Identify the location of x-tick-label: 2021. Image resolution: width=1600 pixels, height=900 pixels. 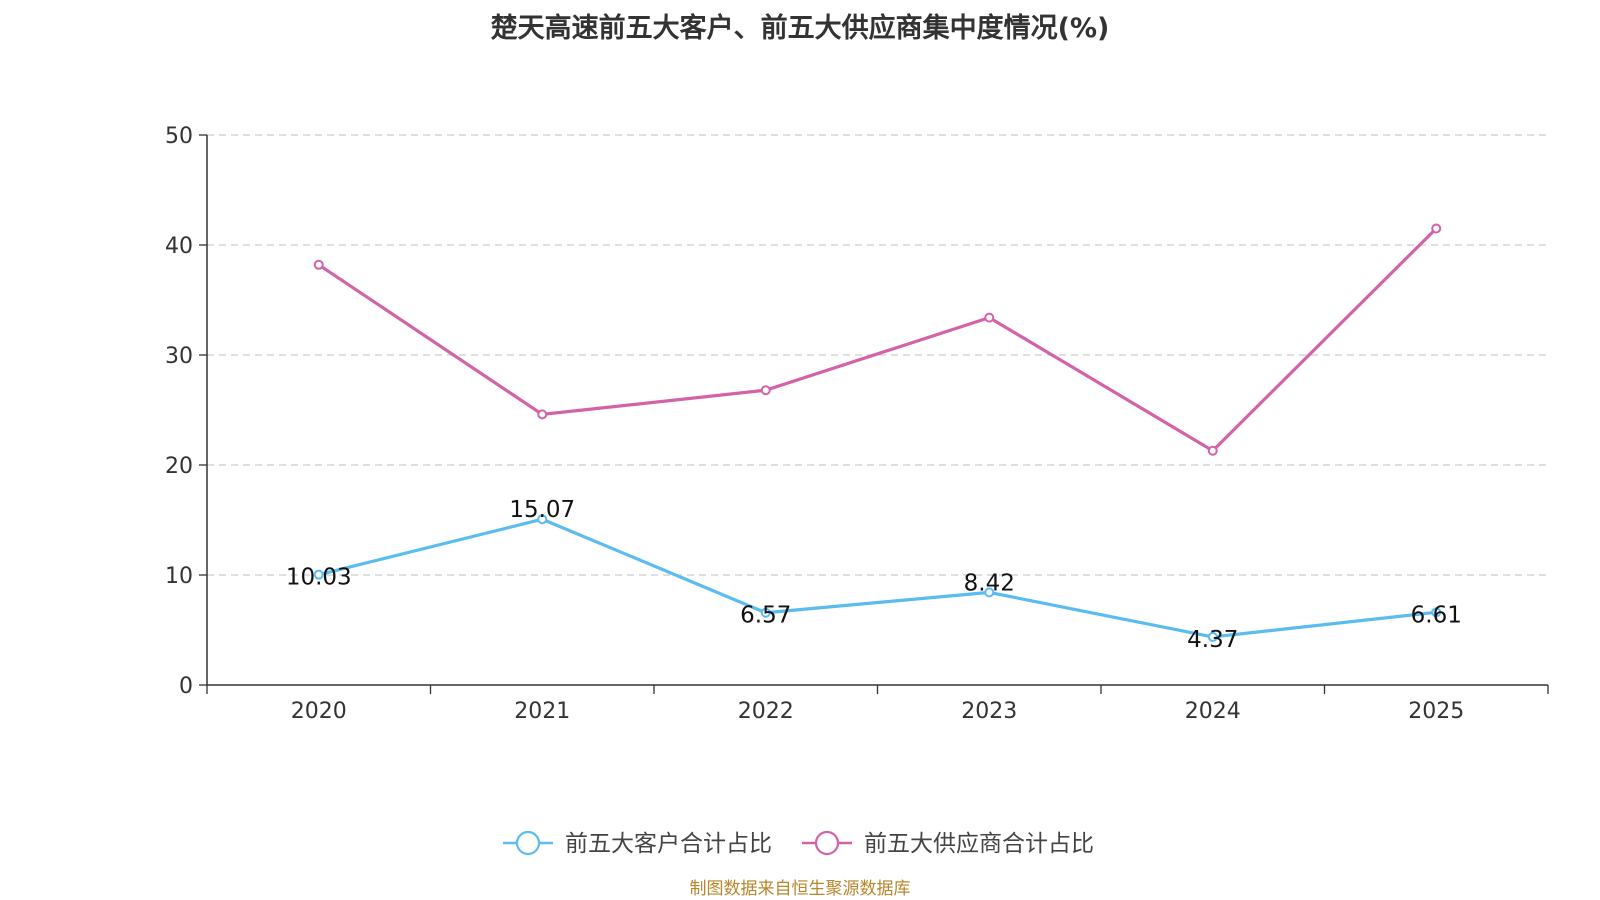
(542, 711).